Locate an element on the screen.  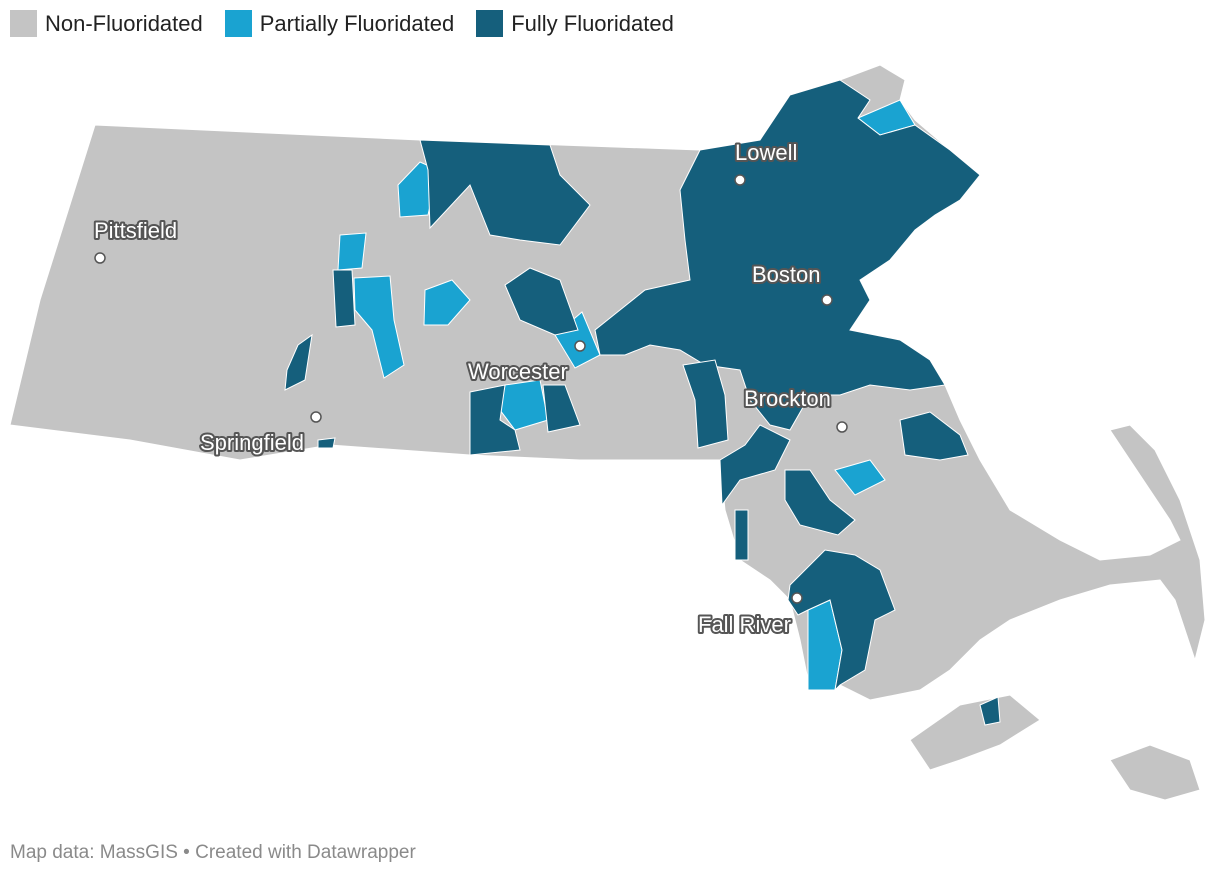
city-marker-fall-river is located at coordinates (797, 598).